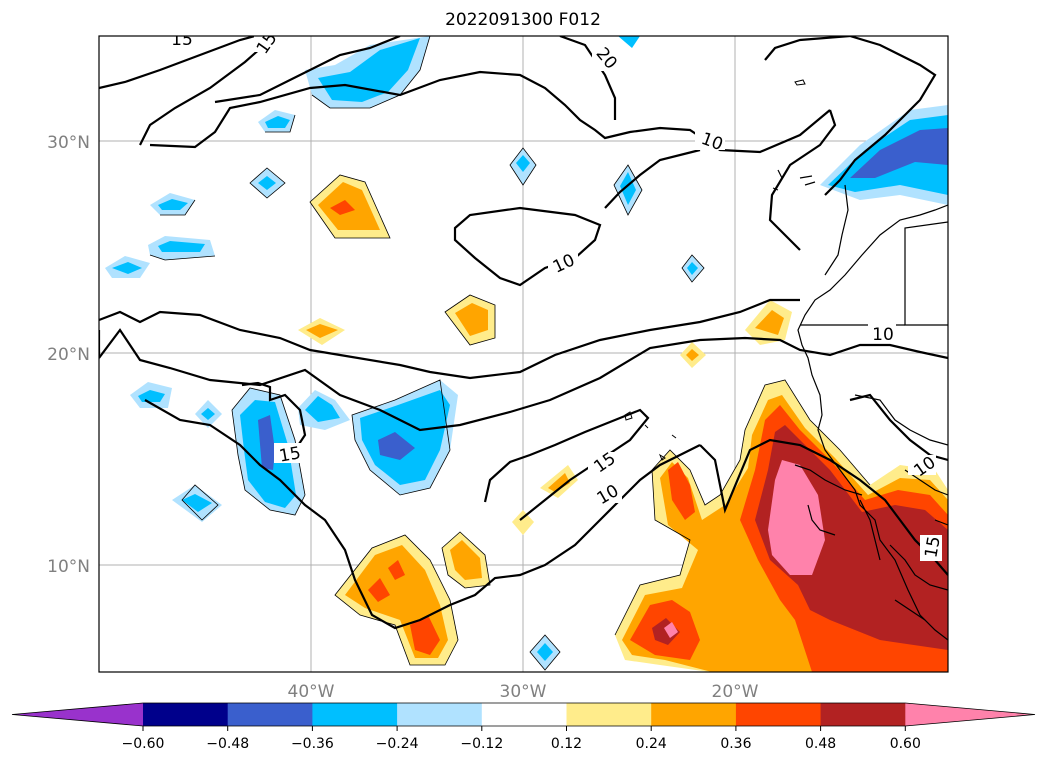 This screenshot has height=765, width=1047. What do you see at coordinates (735, 744) in the screenshot?
I see `colorbar-tick-label: 0.36` at bounding box center [735, 744].